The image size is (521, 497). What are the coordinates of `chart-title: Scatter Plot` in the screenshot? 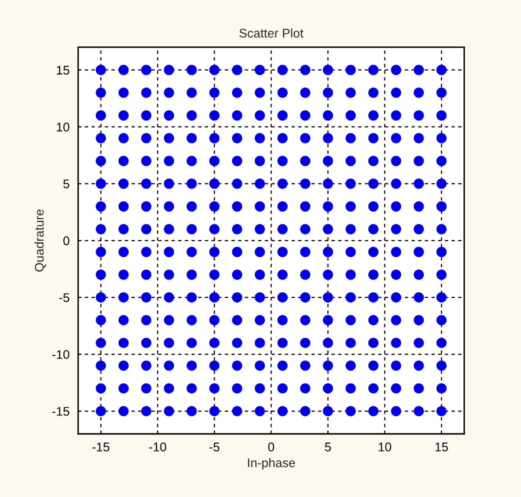 It's located at (271, 33).